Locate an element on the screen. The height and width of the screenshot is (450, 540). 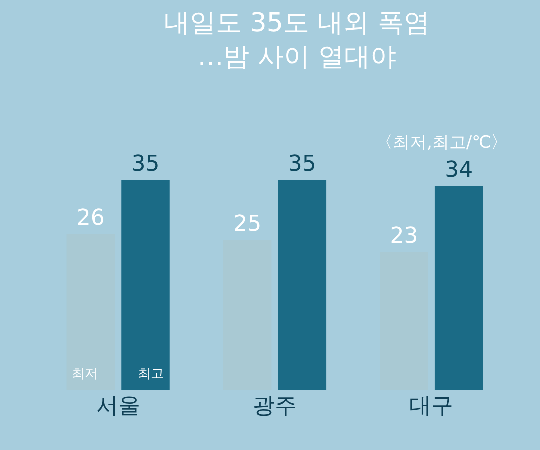
series-label: 최고 is located at coordinates (151, 374).